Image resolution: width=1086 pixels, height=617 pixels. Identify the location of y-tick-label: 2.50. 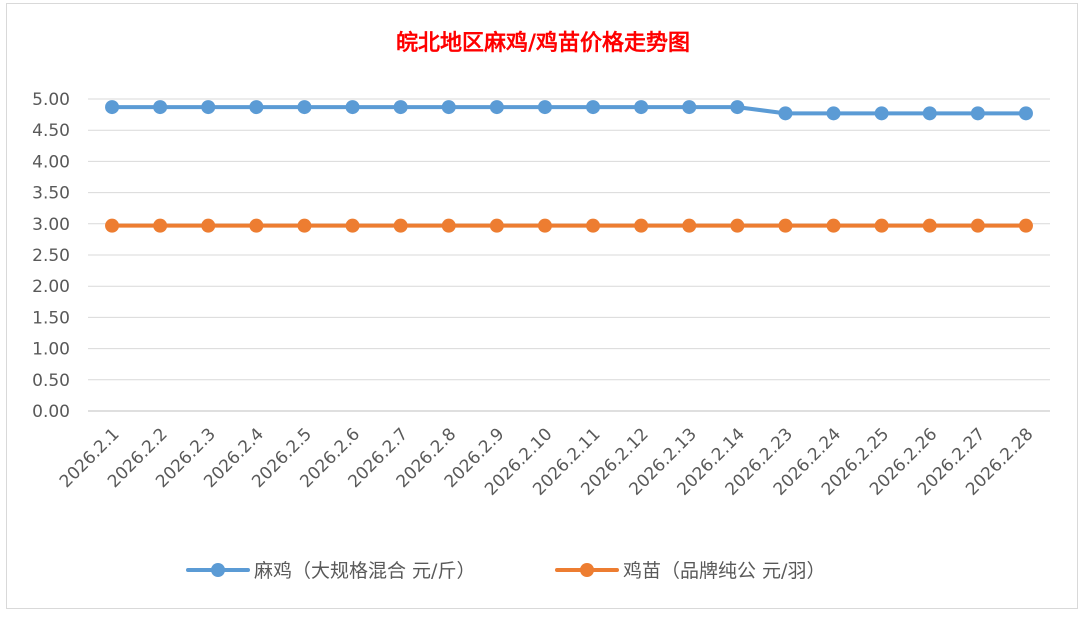
(51, 256).